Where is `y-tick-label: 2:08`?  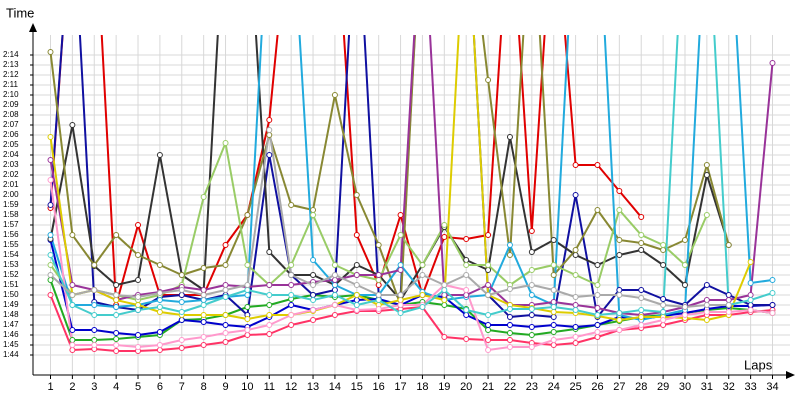 y-tick-label: 2:08 is located at coordinates (11, 114).